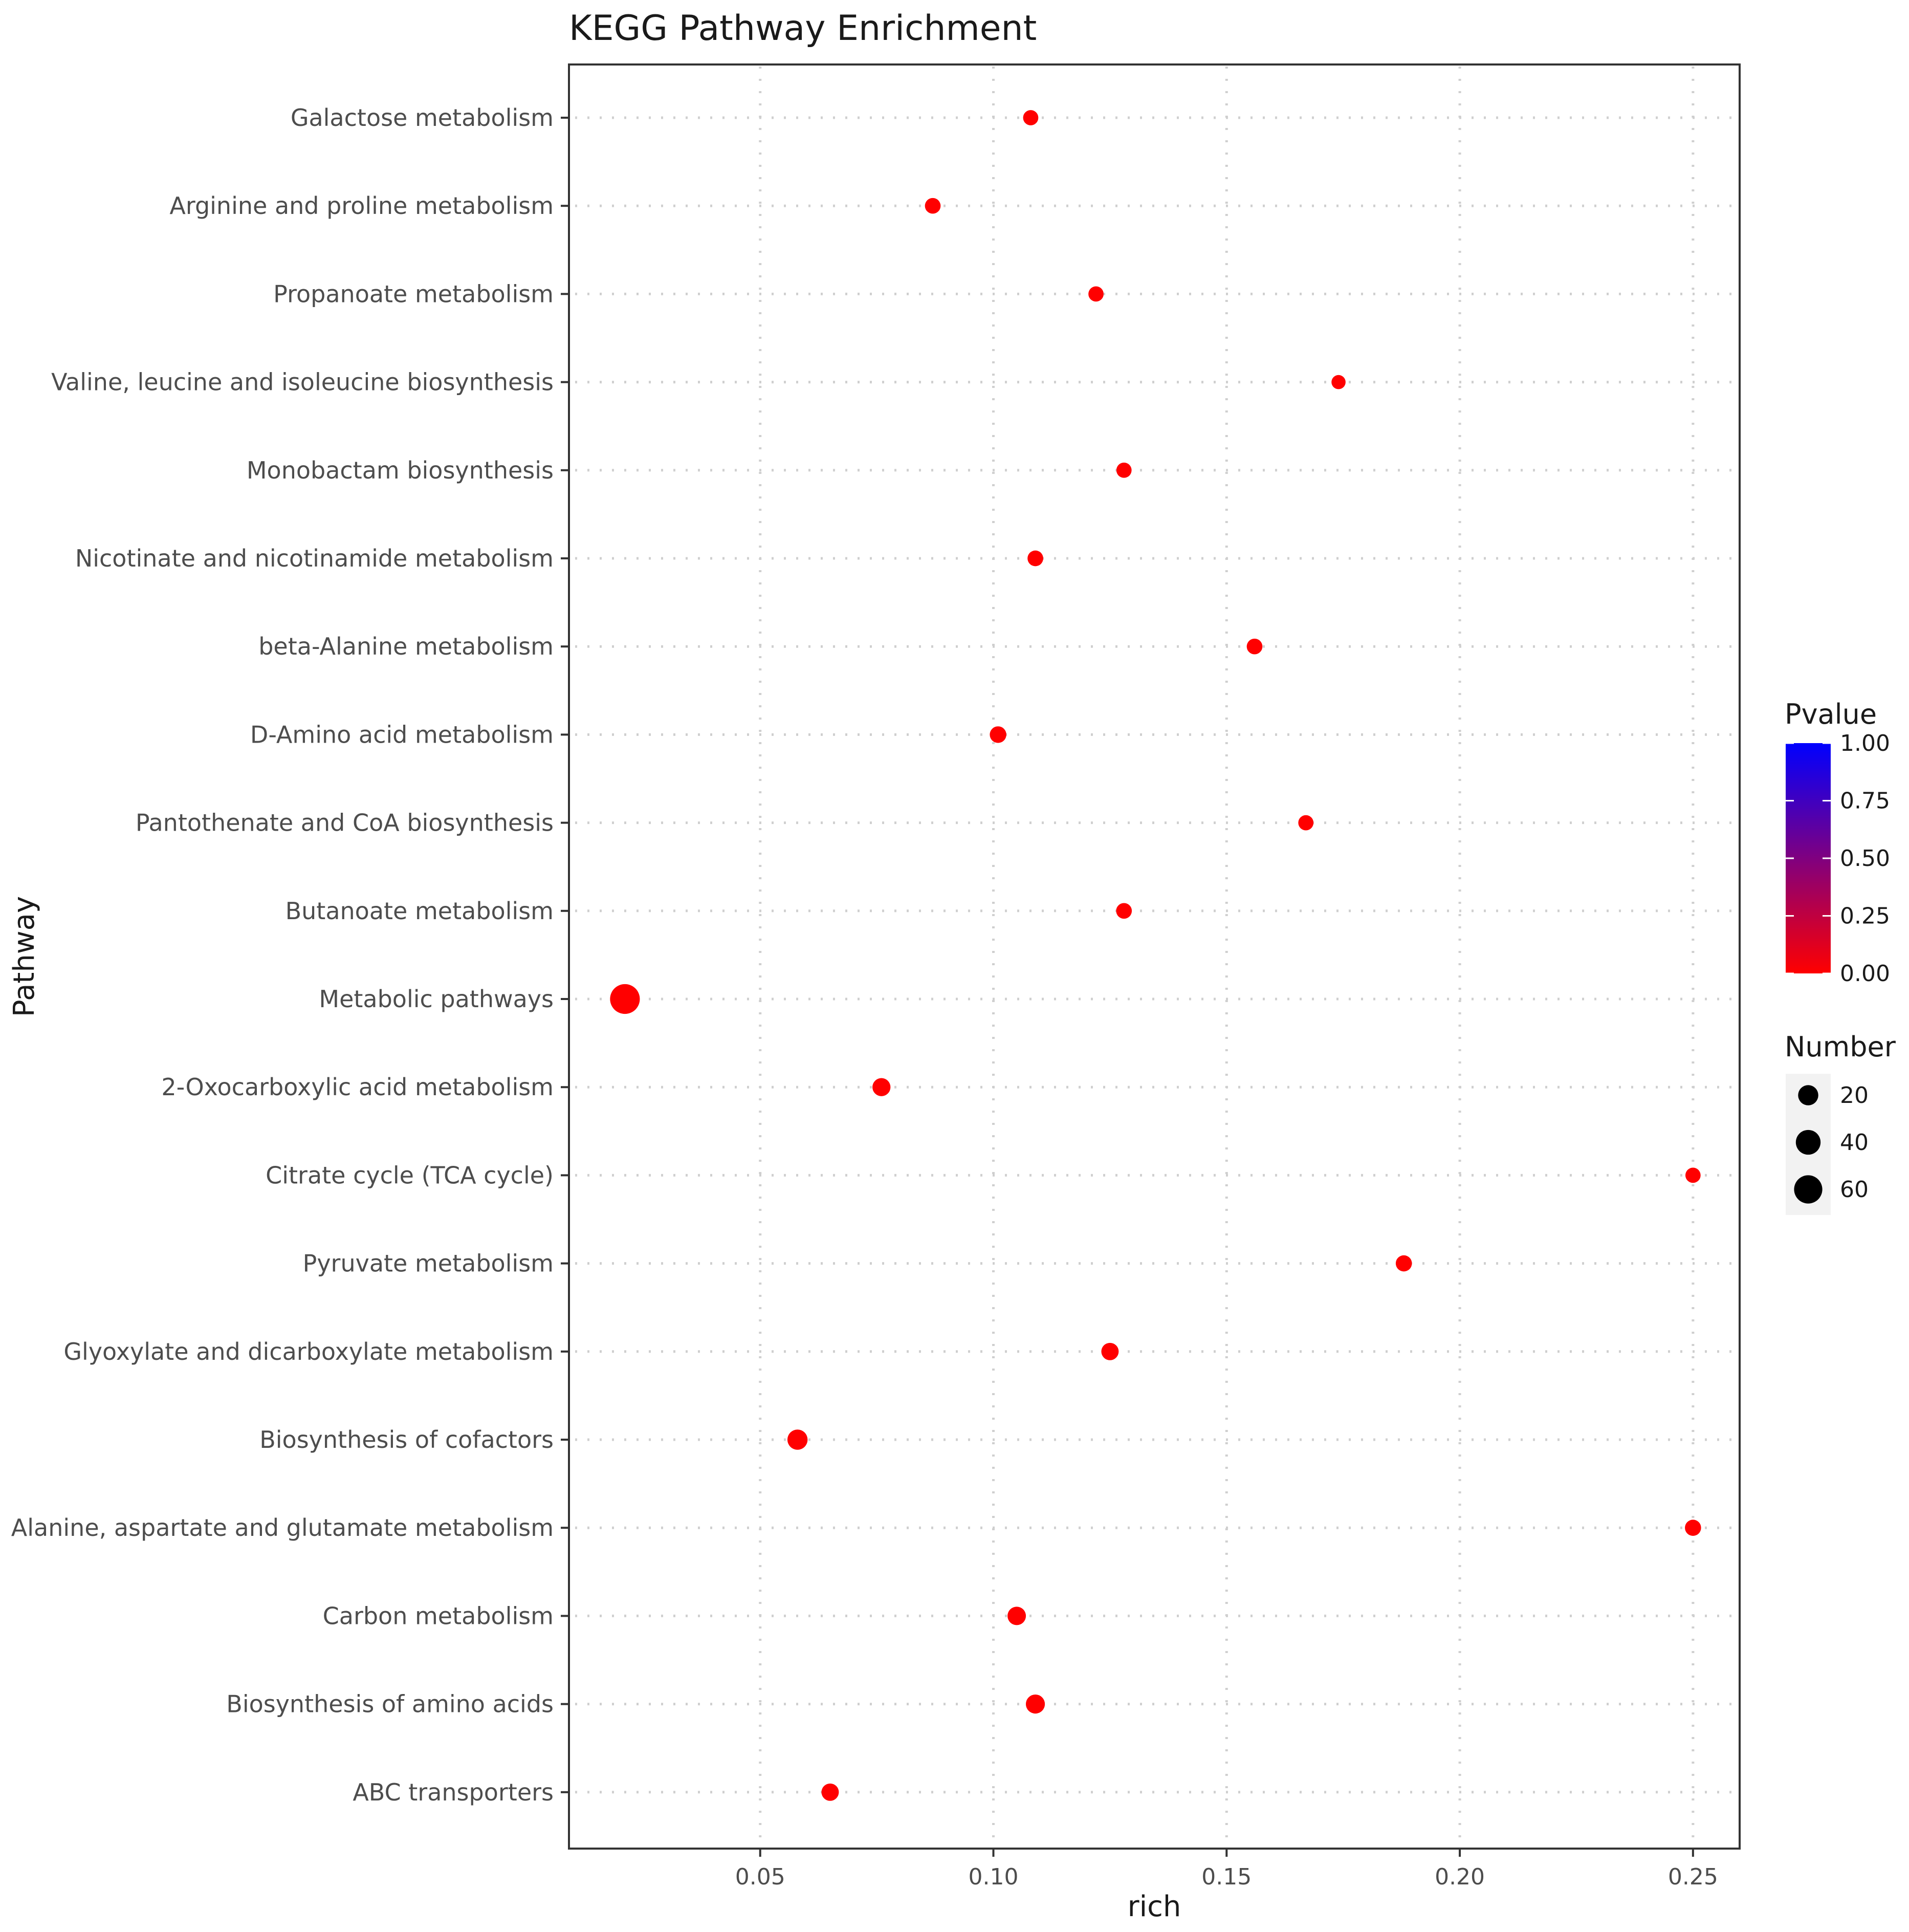 This screenshot has width=1909, height=1932. Describe the element at coordinates (1460, 1877) in the screenshot. I see `x-tick-label: 0.20` at that location.